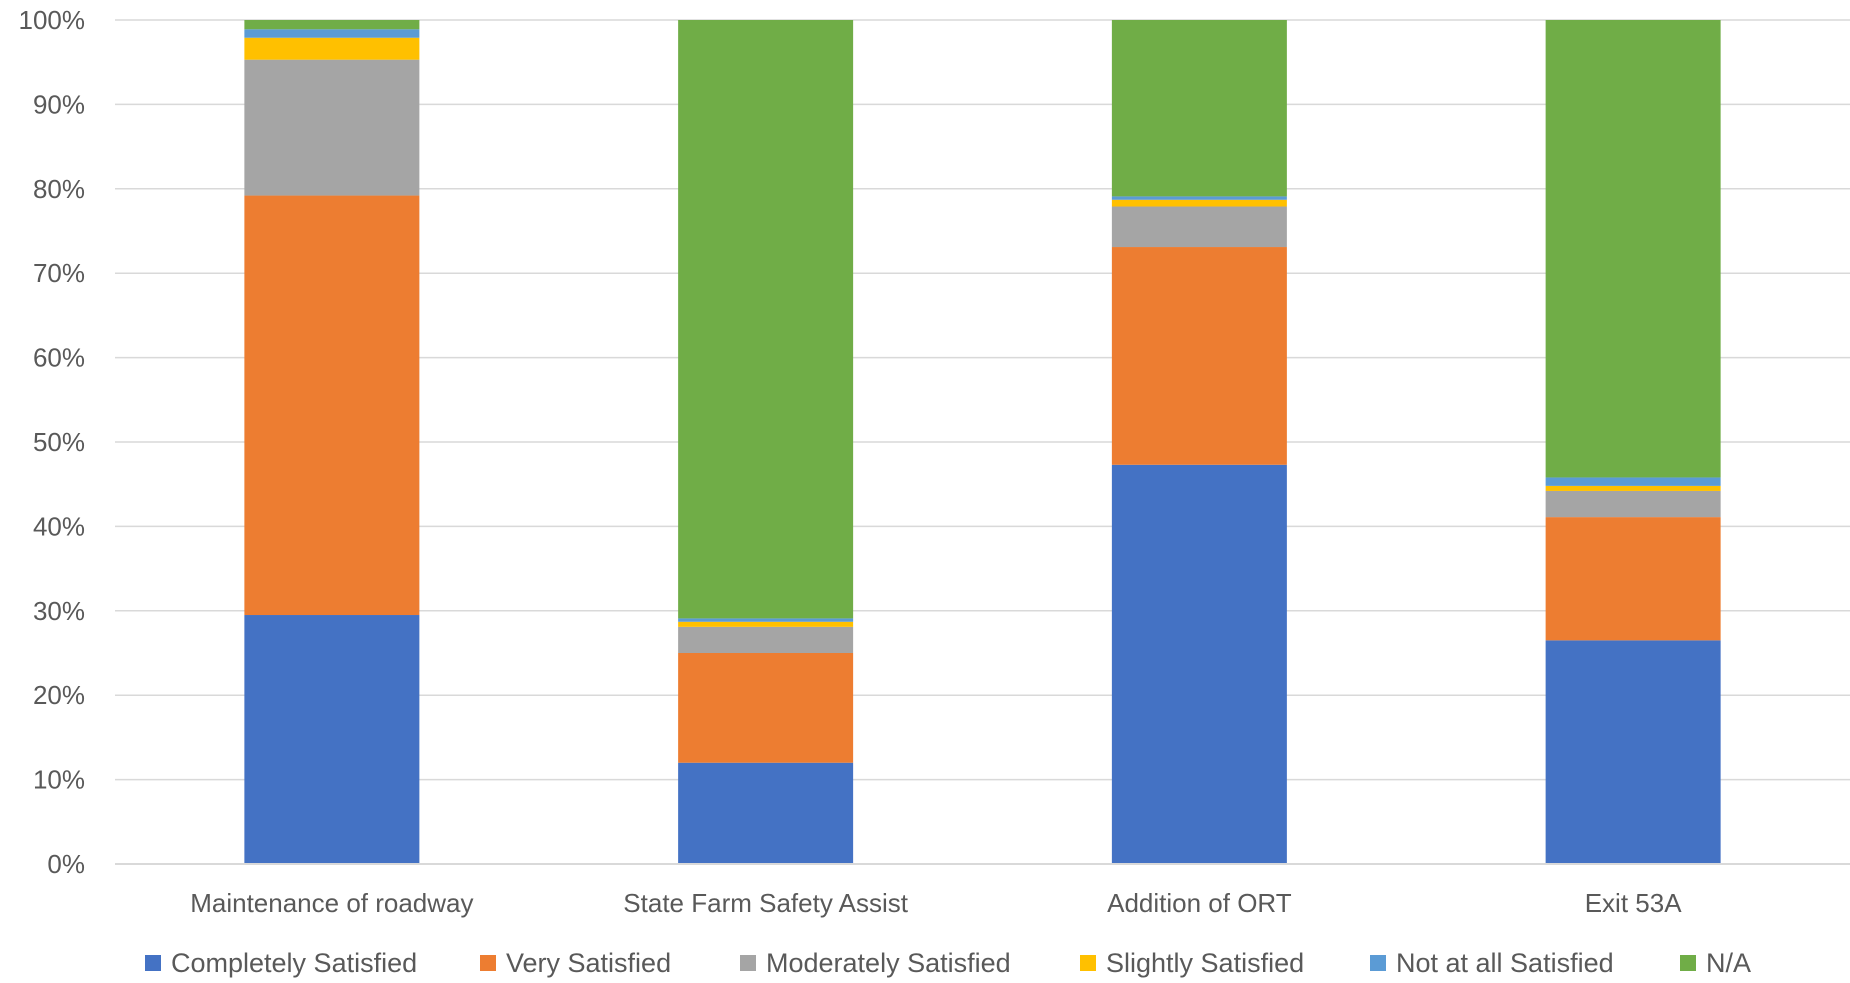 The width and height of the screenshot is (1850, 983). Describe the element at coordinates (588, 963) in the screenshot. I see `legend-label: Very Satisfied` at that location.